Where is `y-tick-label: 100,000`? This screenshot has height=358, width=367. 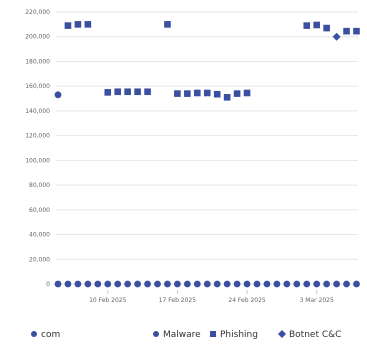 y-tick-label: 100,000 is located at coordinates (37, 160).